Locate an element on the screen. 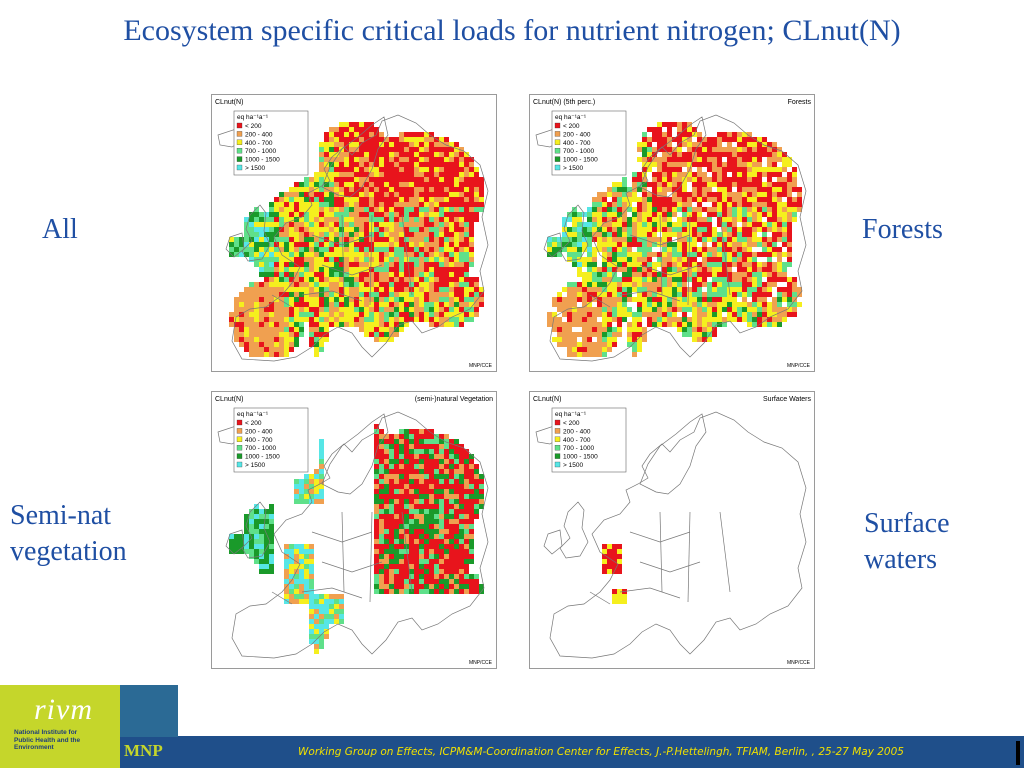  label-surface-line1: Surface is located at coordinates (907, 523).